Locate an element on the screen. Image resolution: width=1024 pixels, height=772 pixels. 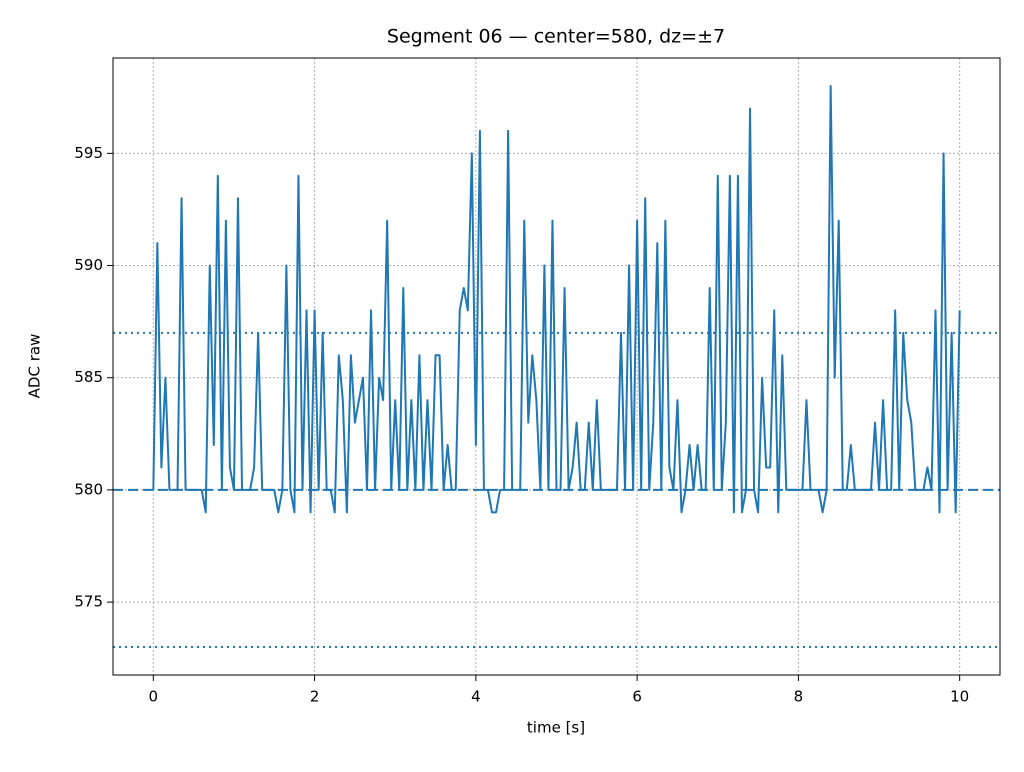
y-axis-label: ADC raw is located at coordinates (35, 366).